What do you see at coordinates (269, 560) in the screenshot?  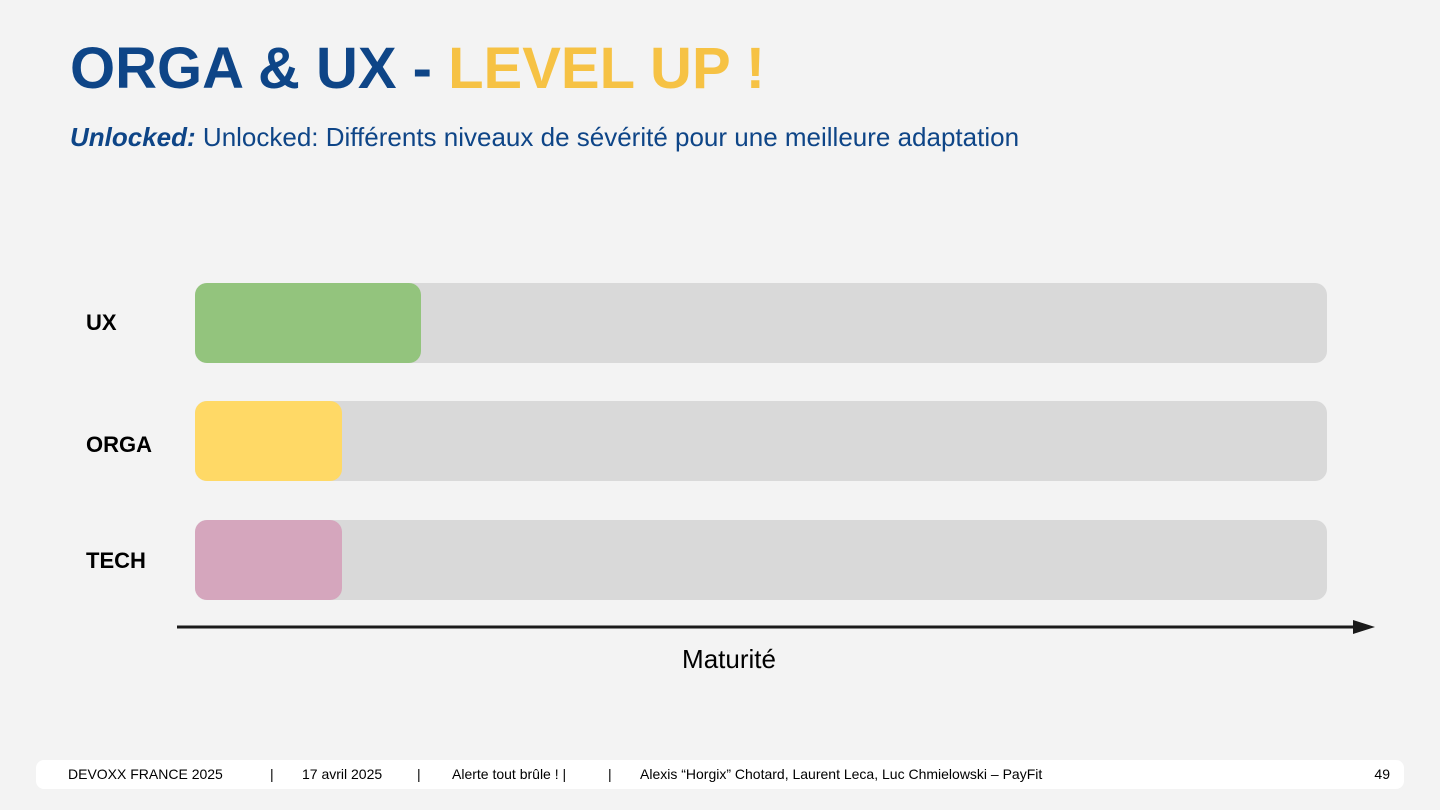 I see `maturity-bar-tech` at bounding box center [269, 560].